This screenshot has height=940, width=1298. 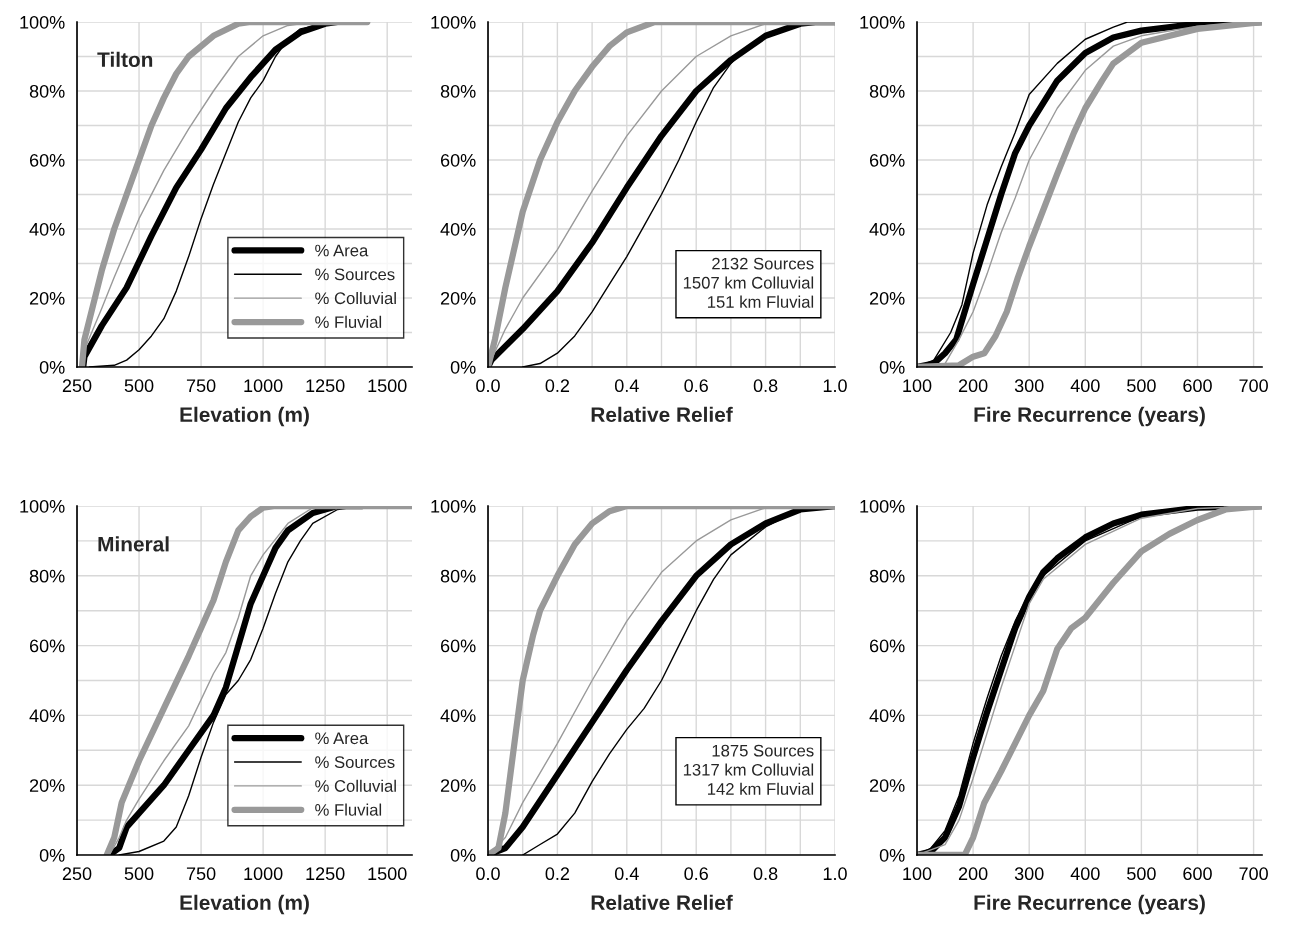 I want to click on annotation: 142 km Fluvial, so click(x=761, y=788).